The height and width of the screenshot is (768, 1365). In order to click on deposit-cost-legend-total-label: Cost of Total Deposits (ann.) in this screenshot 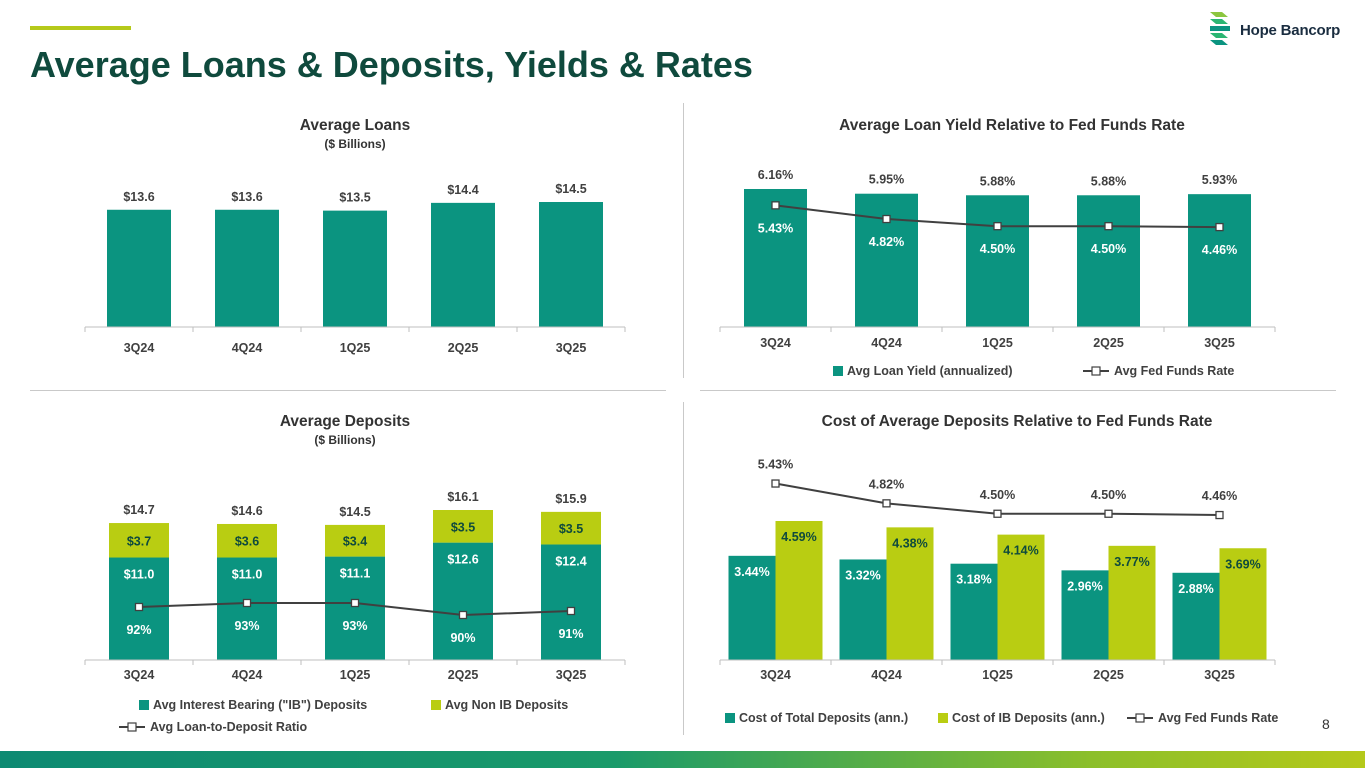, I will do `click(823, 718)`.